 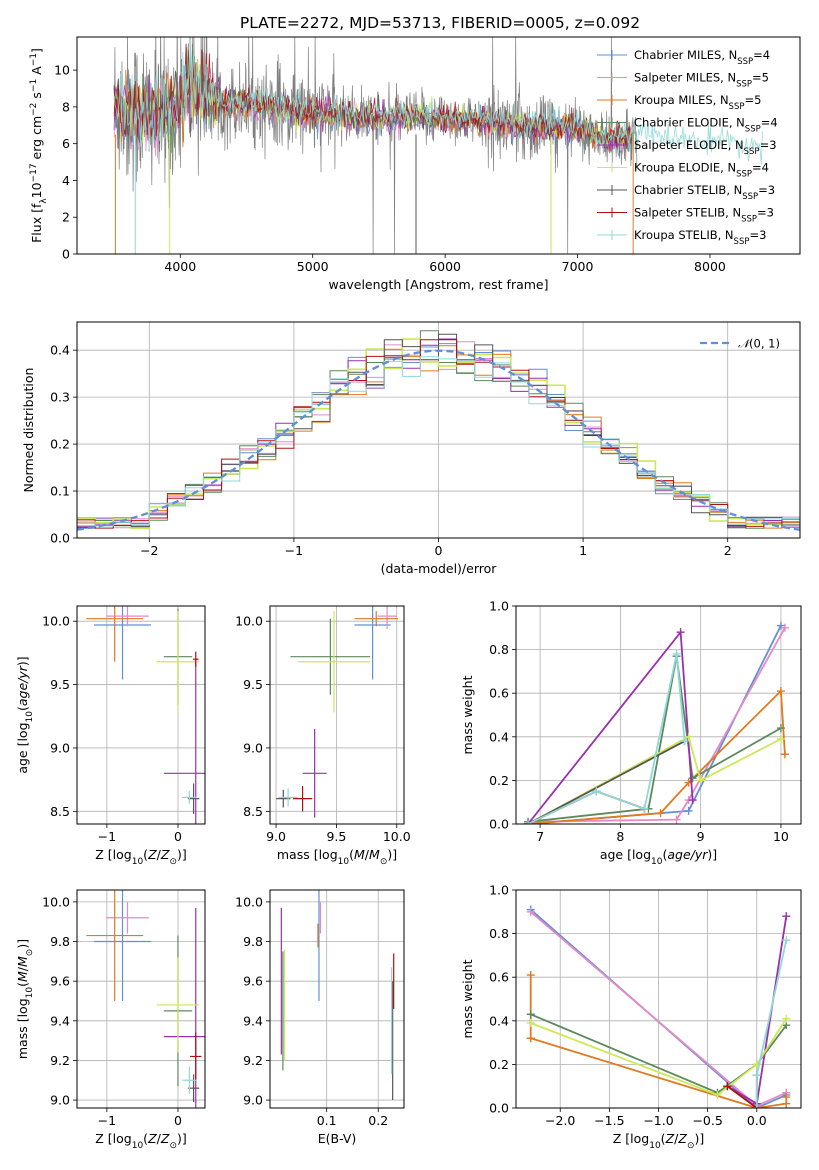 What do you see at coordinates (60, 981) in the screenshot?
I see `y-tick-label: 9.6` at bounding box center [60, 981].